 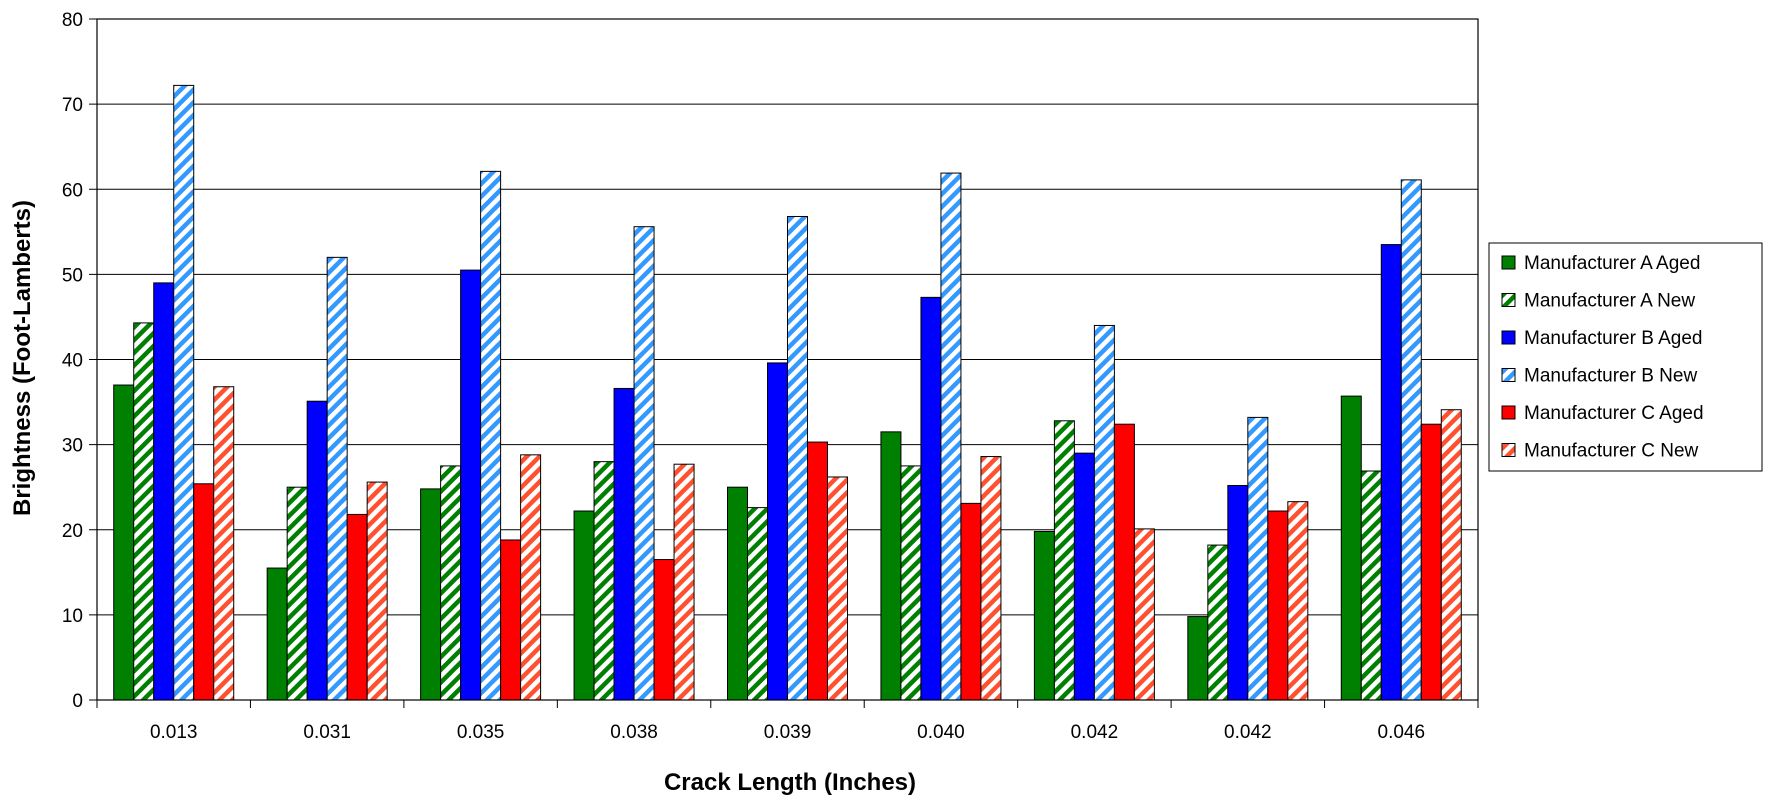 I want to click on y-tick-label: 10, so click(x=72, y=616).